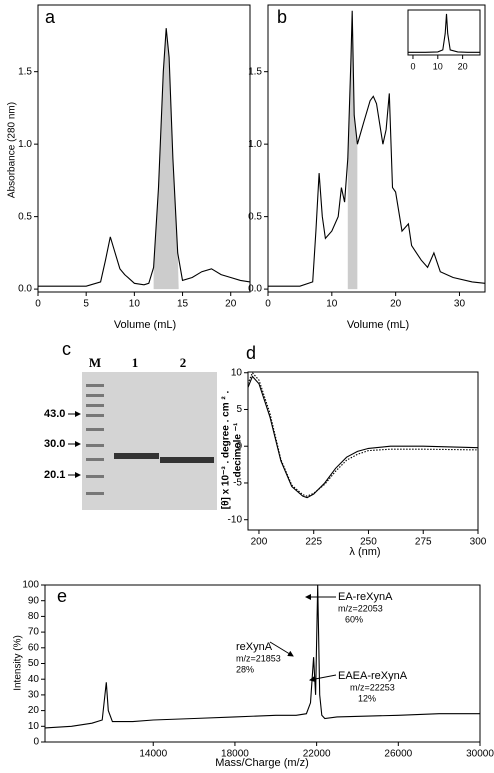 This screenshot has height=773, width=494. What do you see at coordinates (86, 304) in the screenshot?
I see `x-tick-label: 5` at bounding box center [86, 304].